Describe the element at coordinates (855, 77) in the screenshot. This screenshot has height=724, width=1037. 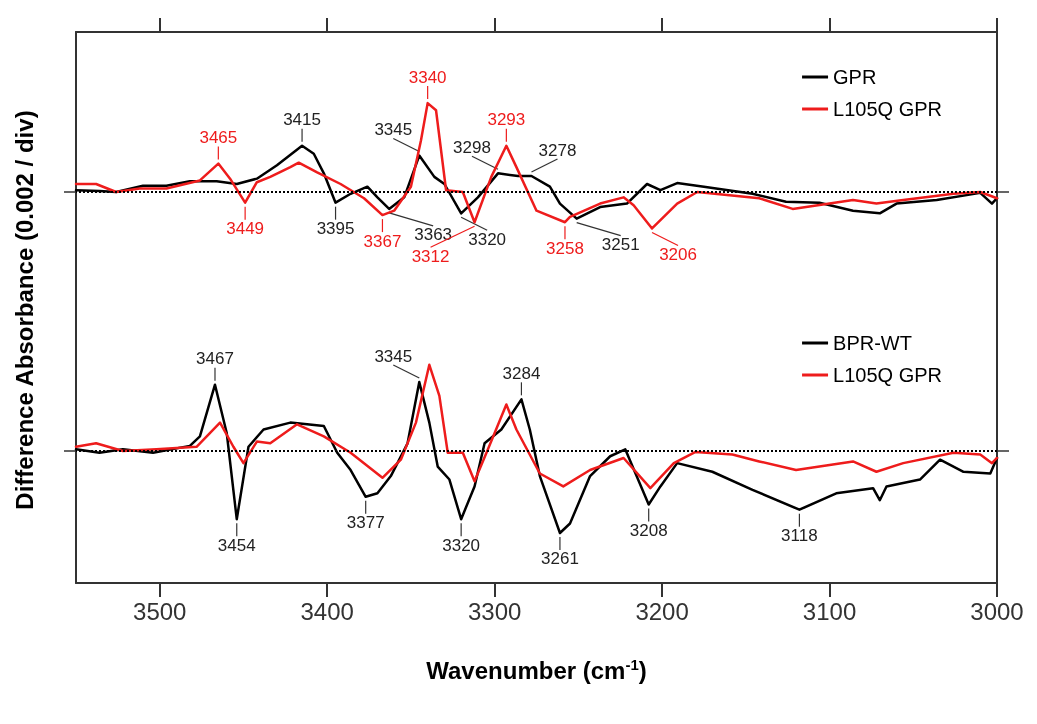
I see `legend-label: GPR` at that location.